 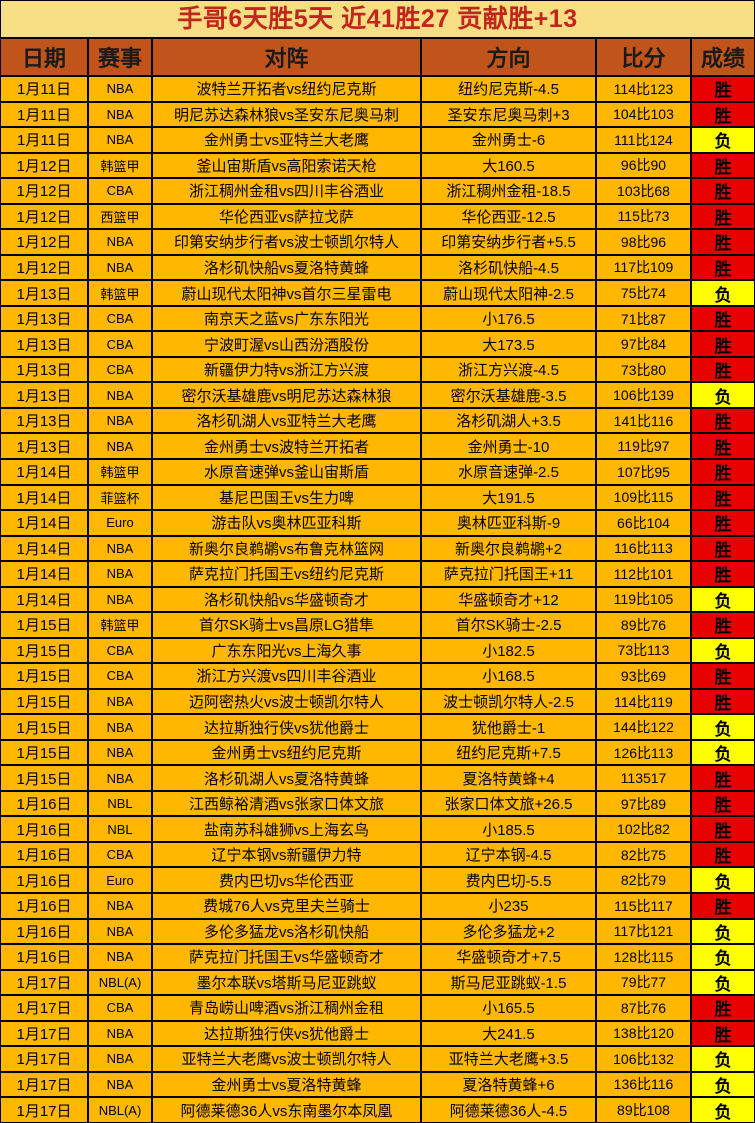 I want to click on cell-direction: 大241.5, so click(x=509, y=1033).